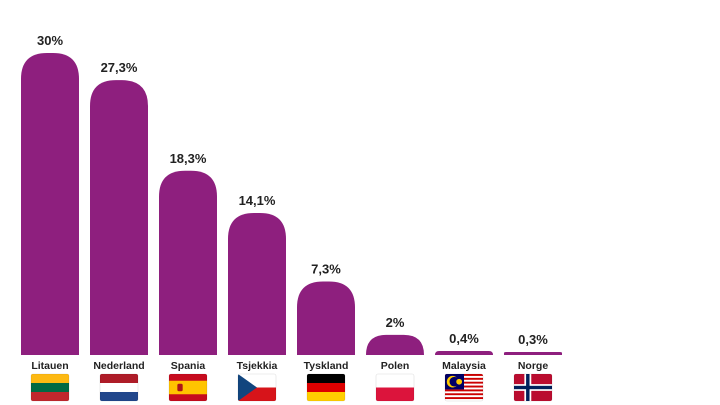  I want to click on value-label: 14,1%, so click(257, 200).